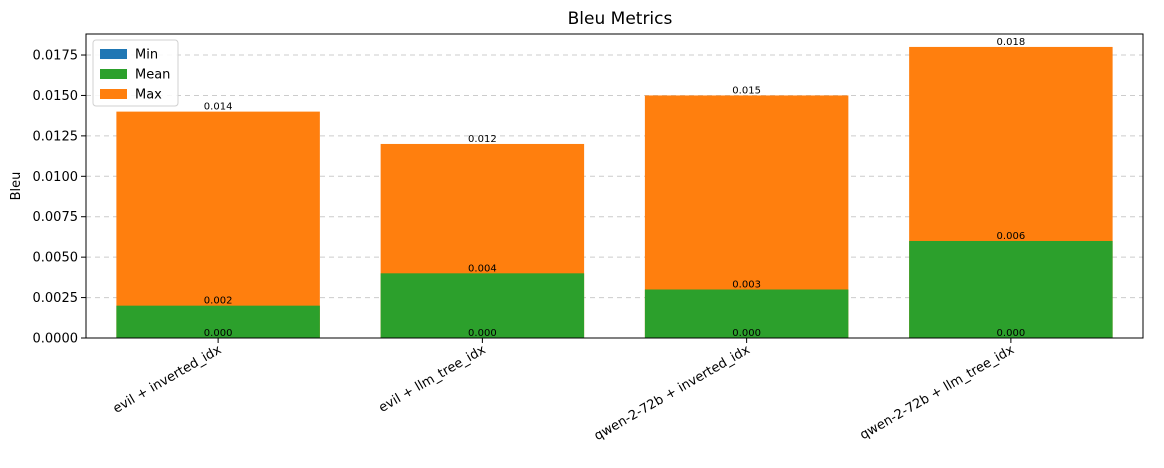 The image size is (1164, 468). What do you see at coordinates (56, 96) in the screenshot?
I see `y-tick-label: 0.0150` at bounding box center [56, 96].